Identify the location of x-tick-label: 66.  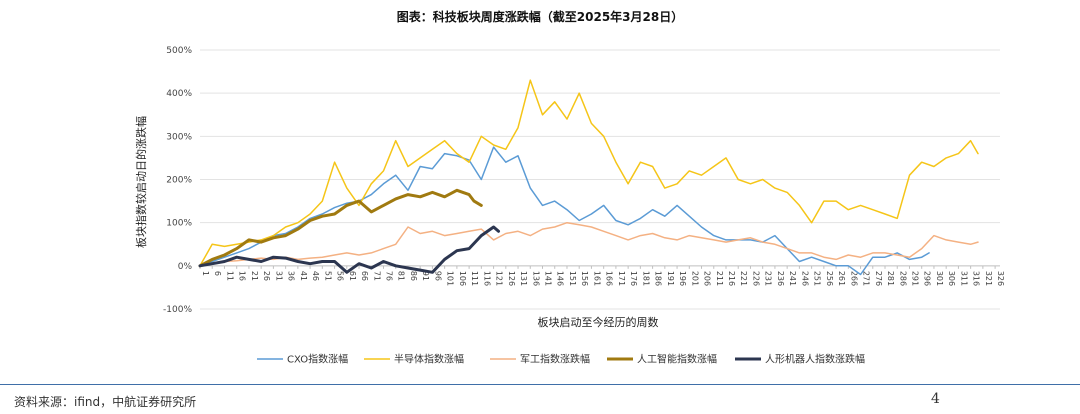
(364, 276).